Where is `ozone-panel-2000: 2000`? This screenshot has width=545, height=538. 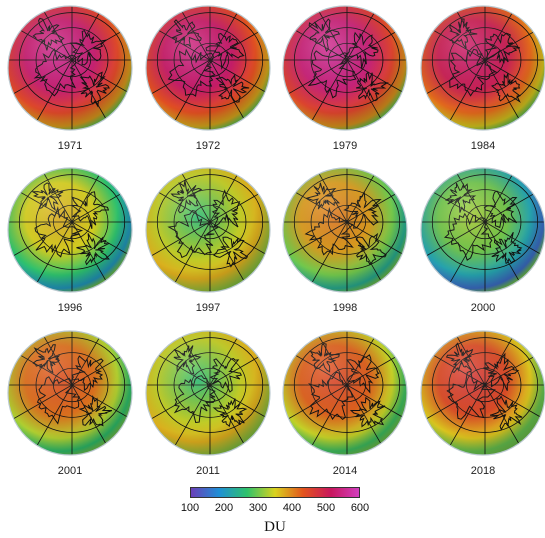 ozone-panel-2000: 2000 is located at coordinates (481, 242).